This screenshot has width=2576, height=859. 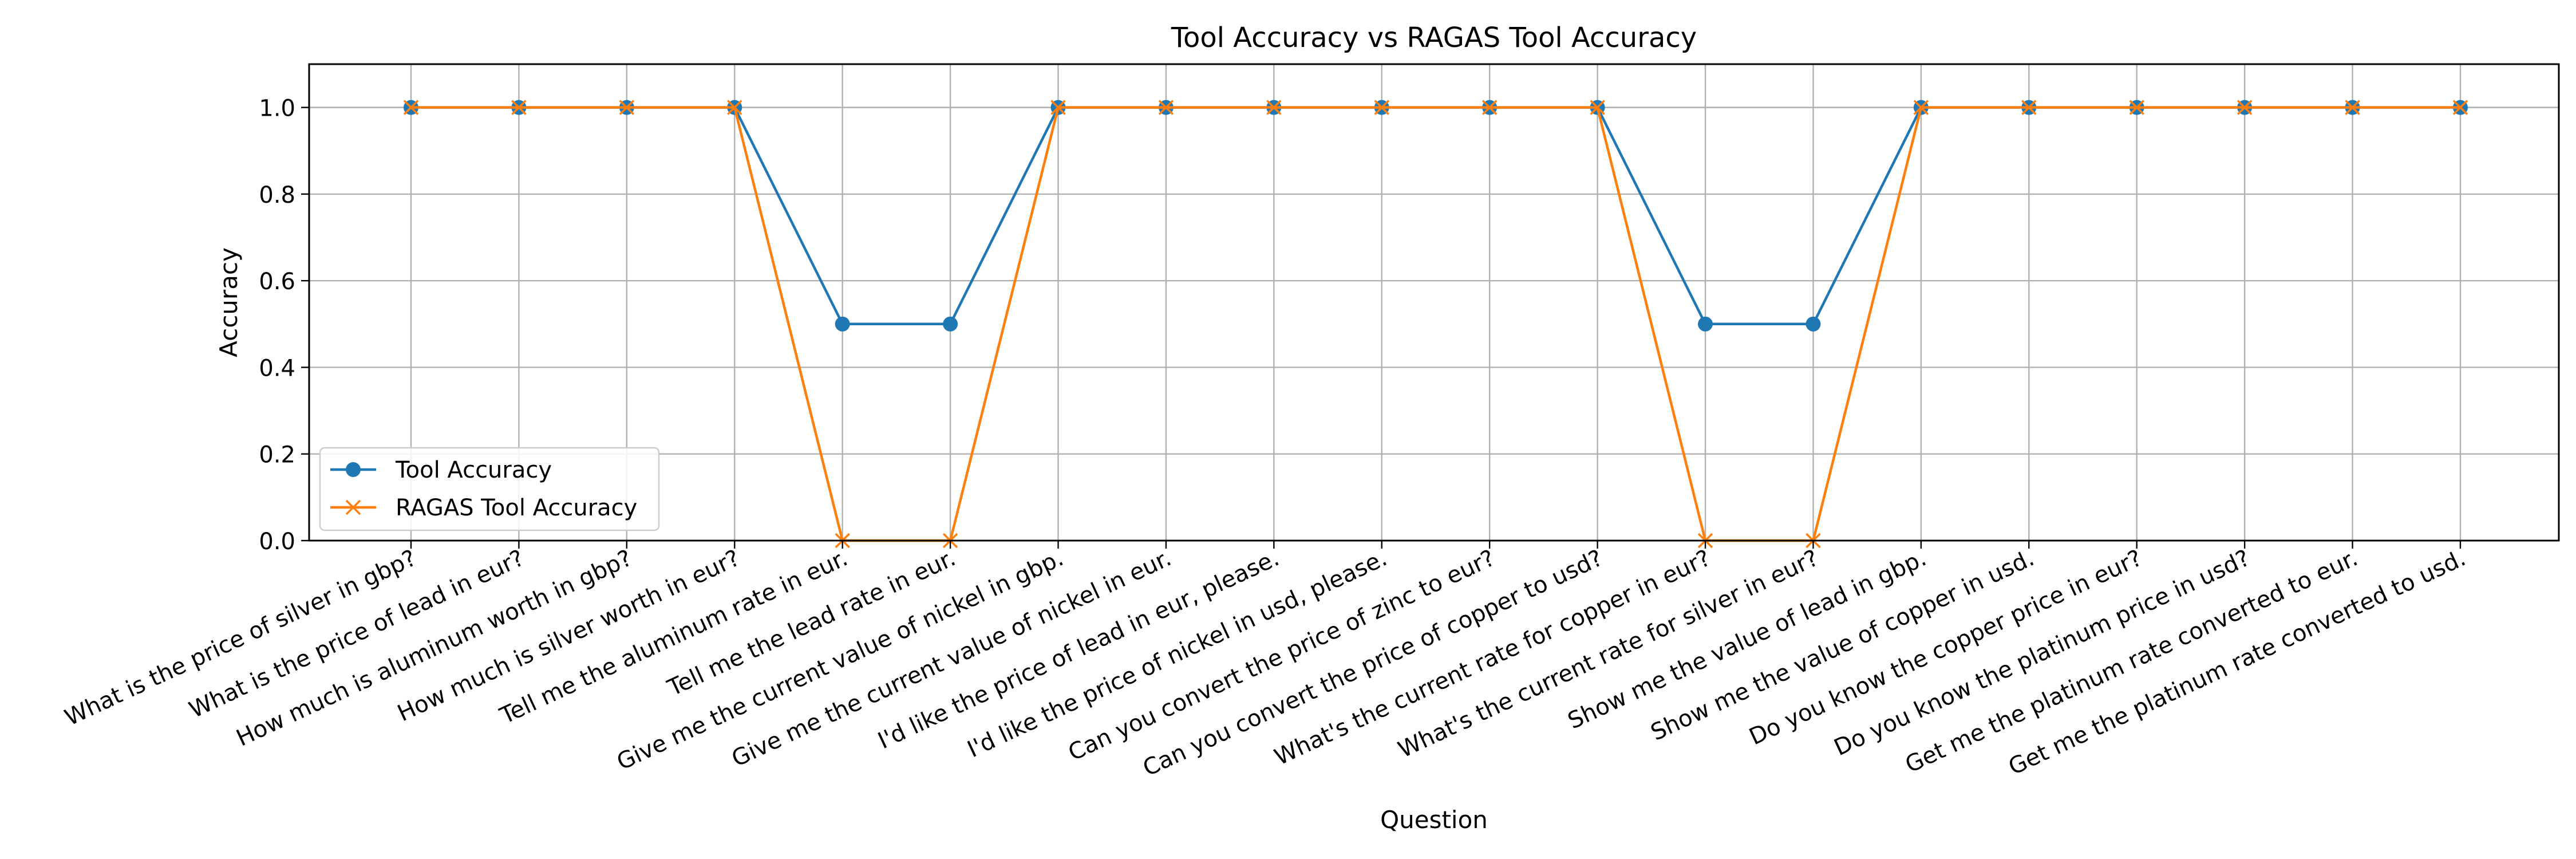 I want to click on chart-title: Tool Accuracy vs RAGAS Tool Accuracy, so click(x=1434, y=38).